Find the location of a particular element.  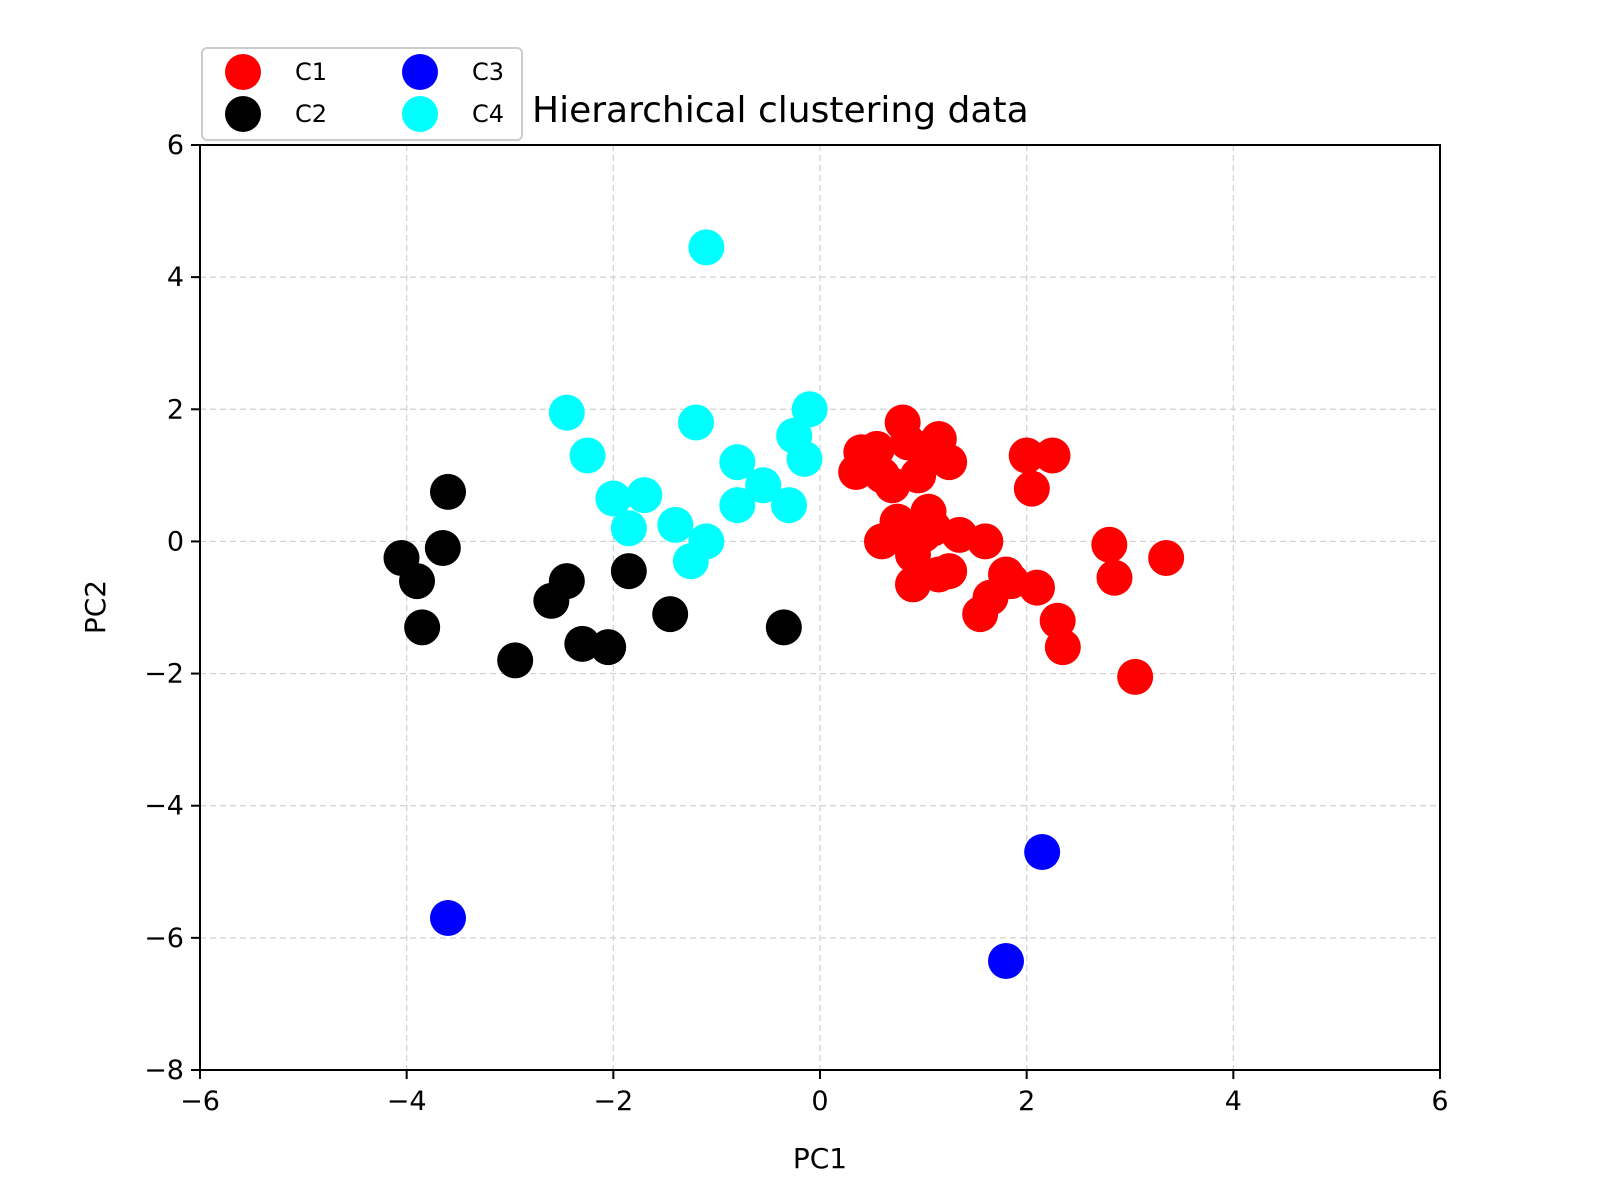

x-tick-label: 6 is located at coordinates (1439, 1101).